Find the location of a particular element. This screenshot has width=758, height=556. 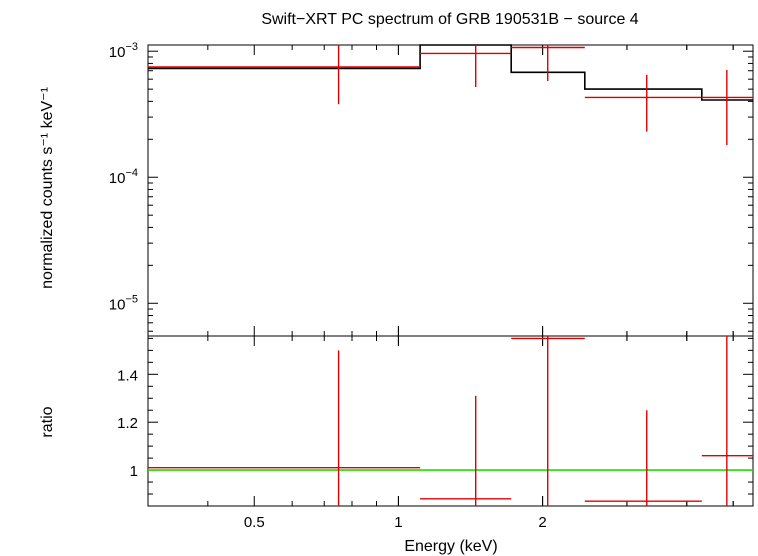

x-axis-label: Energy (keV) is located at coordinates (450, 546).